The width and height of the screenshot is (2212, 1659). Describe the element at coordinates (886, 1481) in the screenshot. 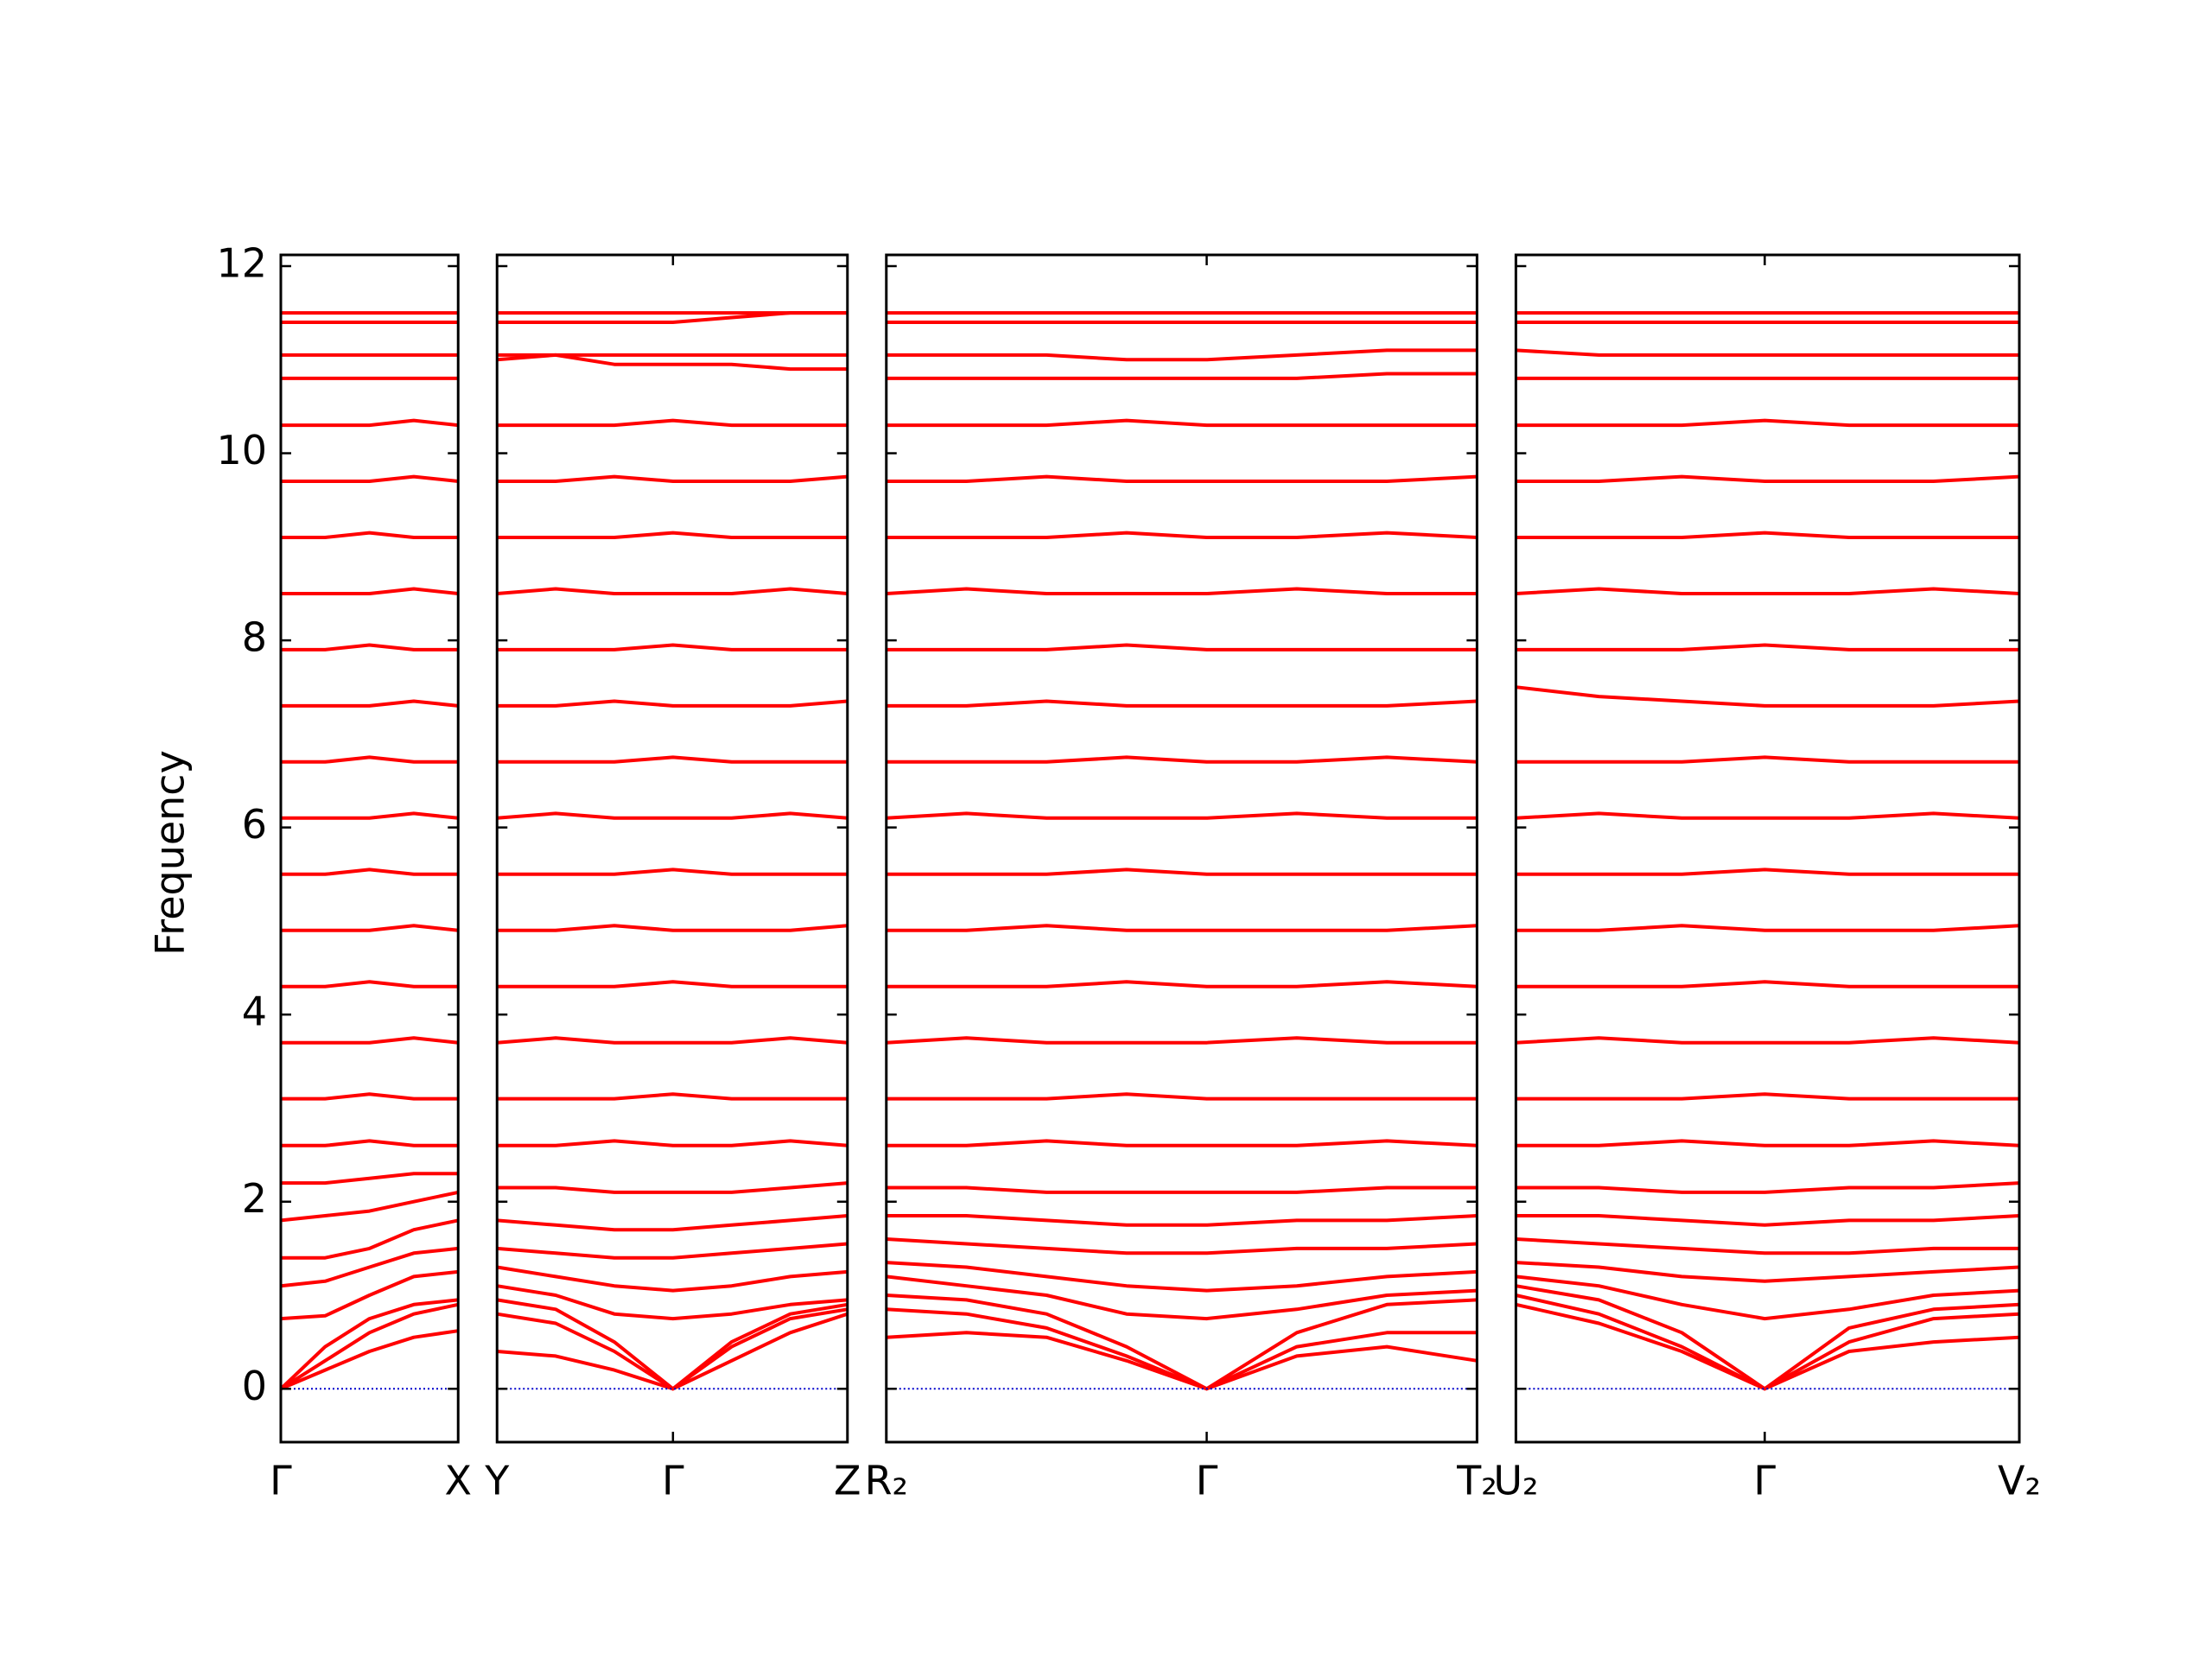

I see `x-tick-label: R₂` at that location.